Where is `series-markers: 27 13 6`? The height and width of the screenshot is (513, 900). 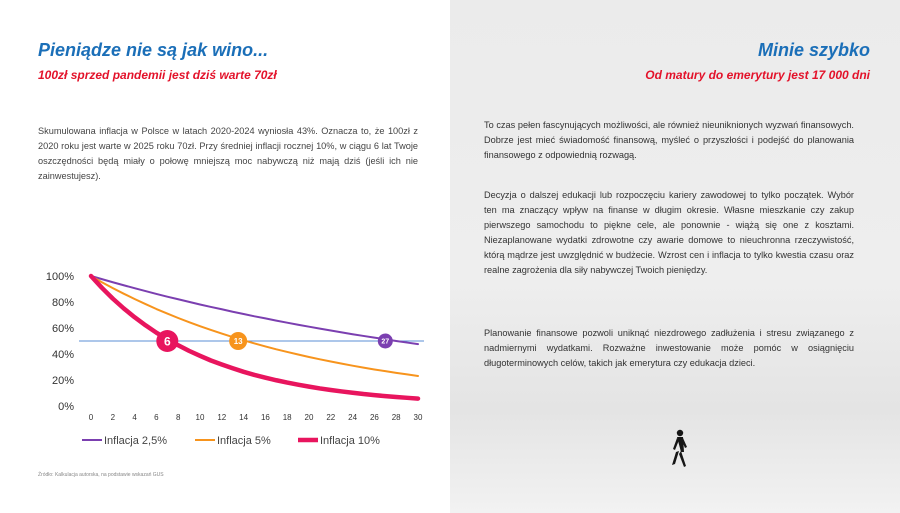 series-markers: 27 13 6 is located at coordinates (274, 341).